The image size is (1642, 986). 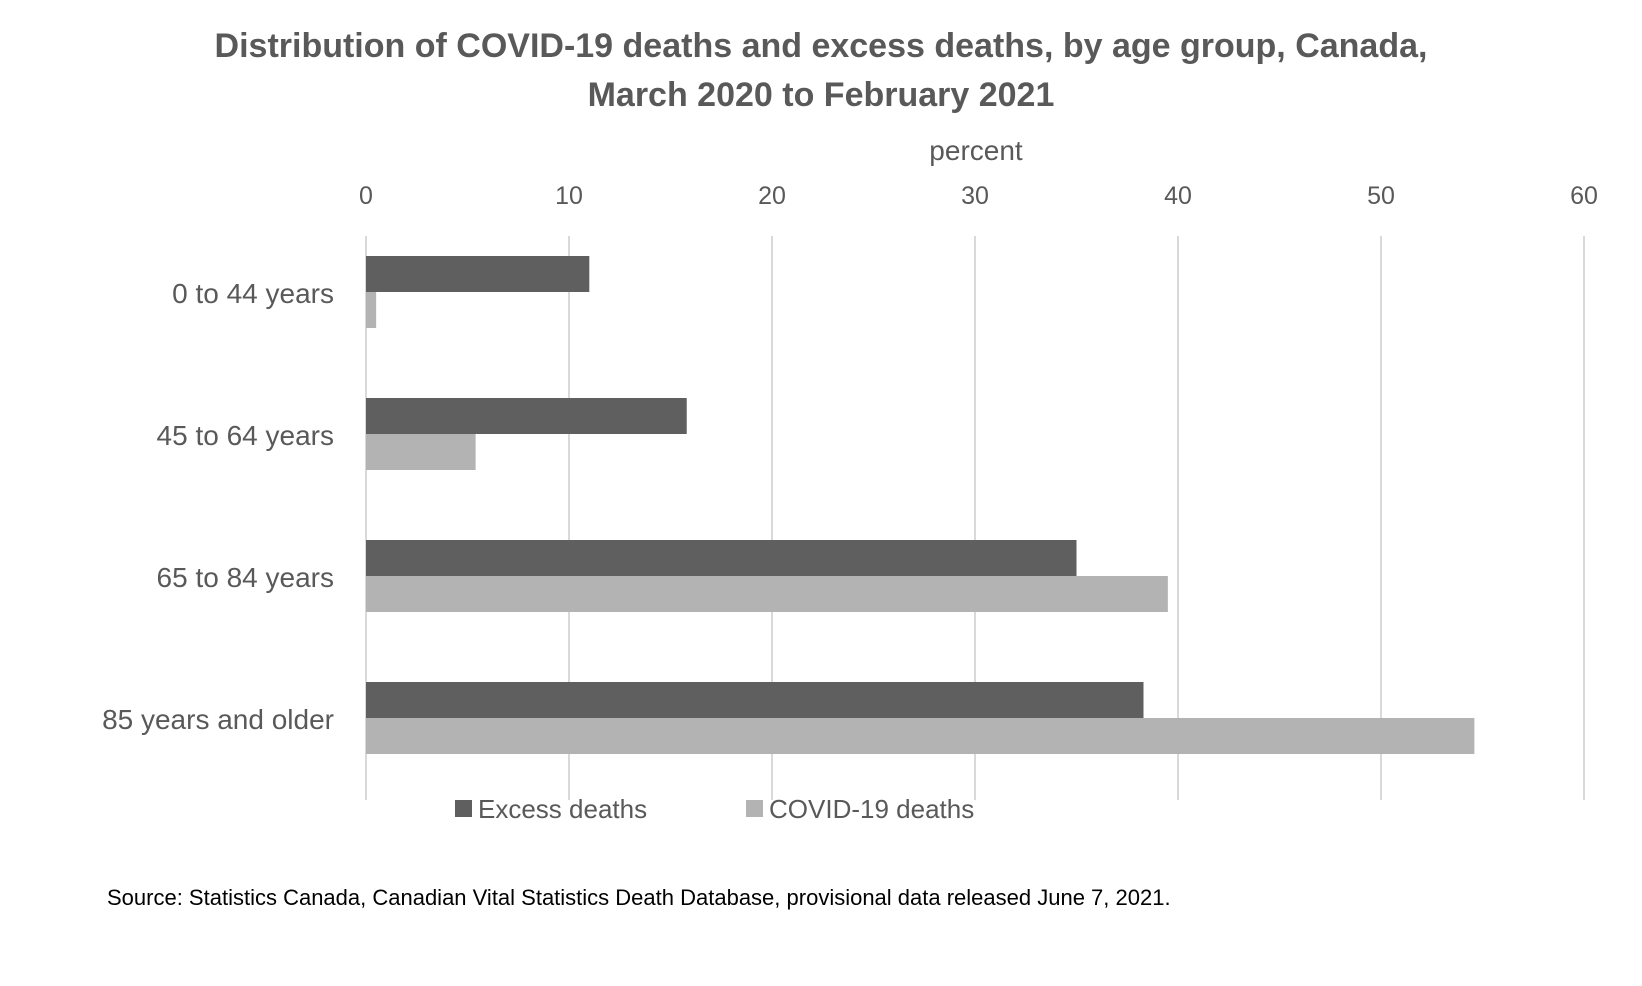 What do you see at coordinates (871, 809) in the screenshot?
I see `legend-label: COVID-19 deaths` at bounding box center [871, 809].